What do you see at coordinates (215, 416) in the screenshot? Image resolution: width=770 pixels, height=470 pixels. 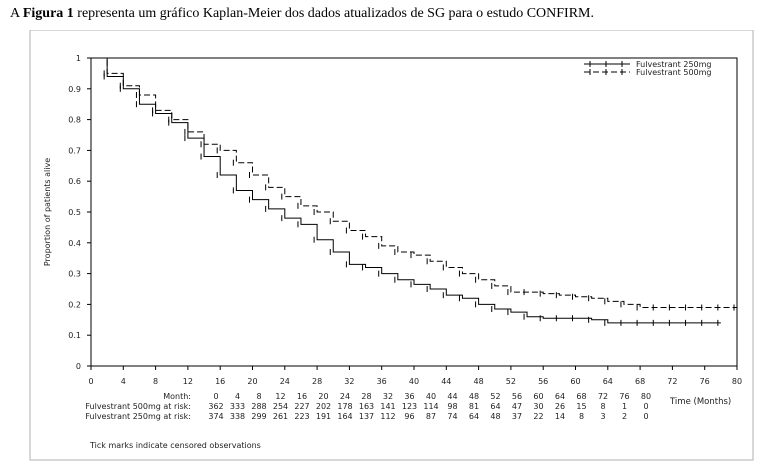 I see `risk-table-value: 374` at bounding box center [215, 416].